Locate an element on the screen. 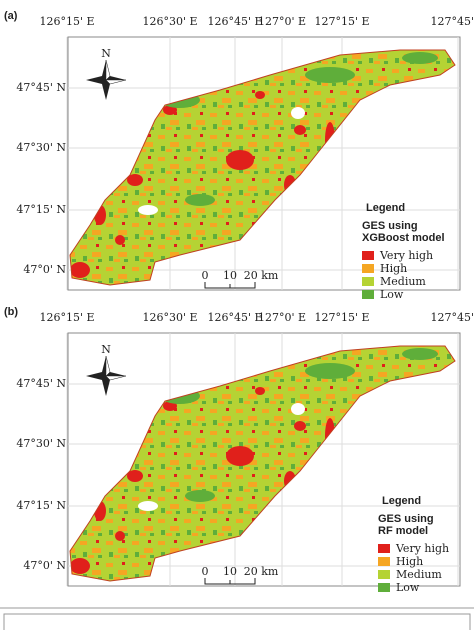  panel-label: (b) is located at coordinates (11, 312).